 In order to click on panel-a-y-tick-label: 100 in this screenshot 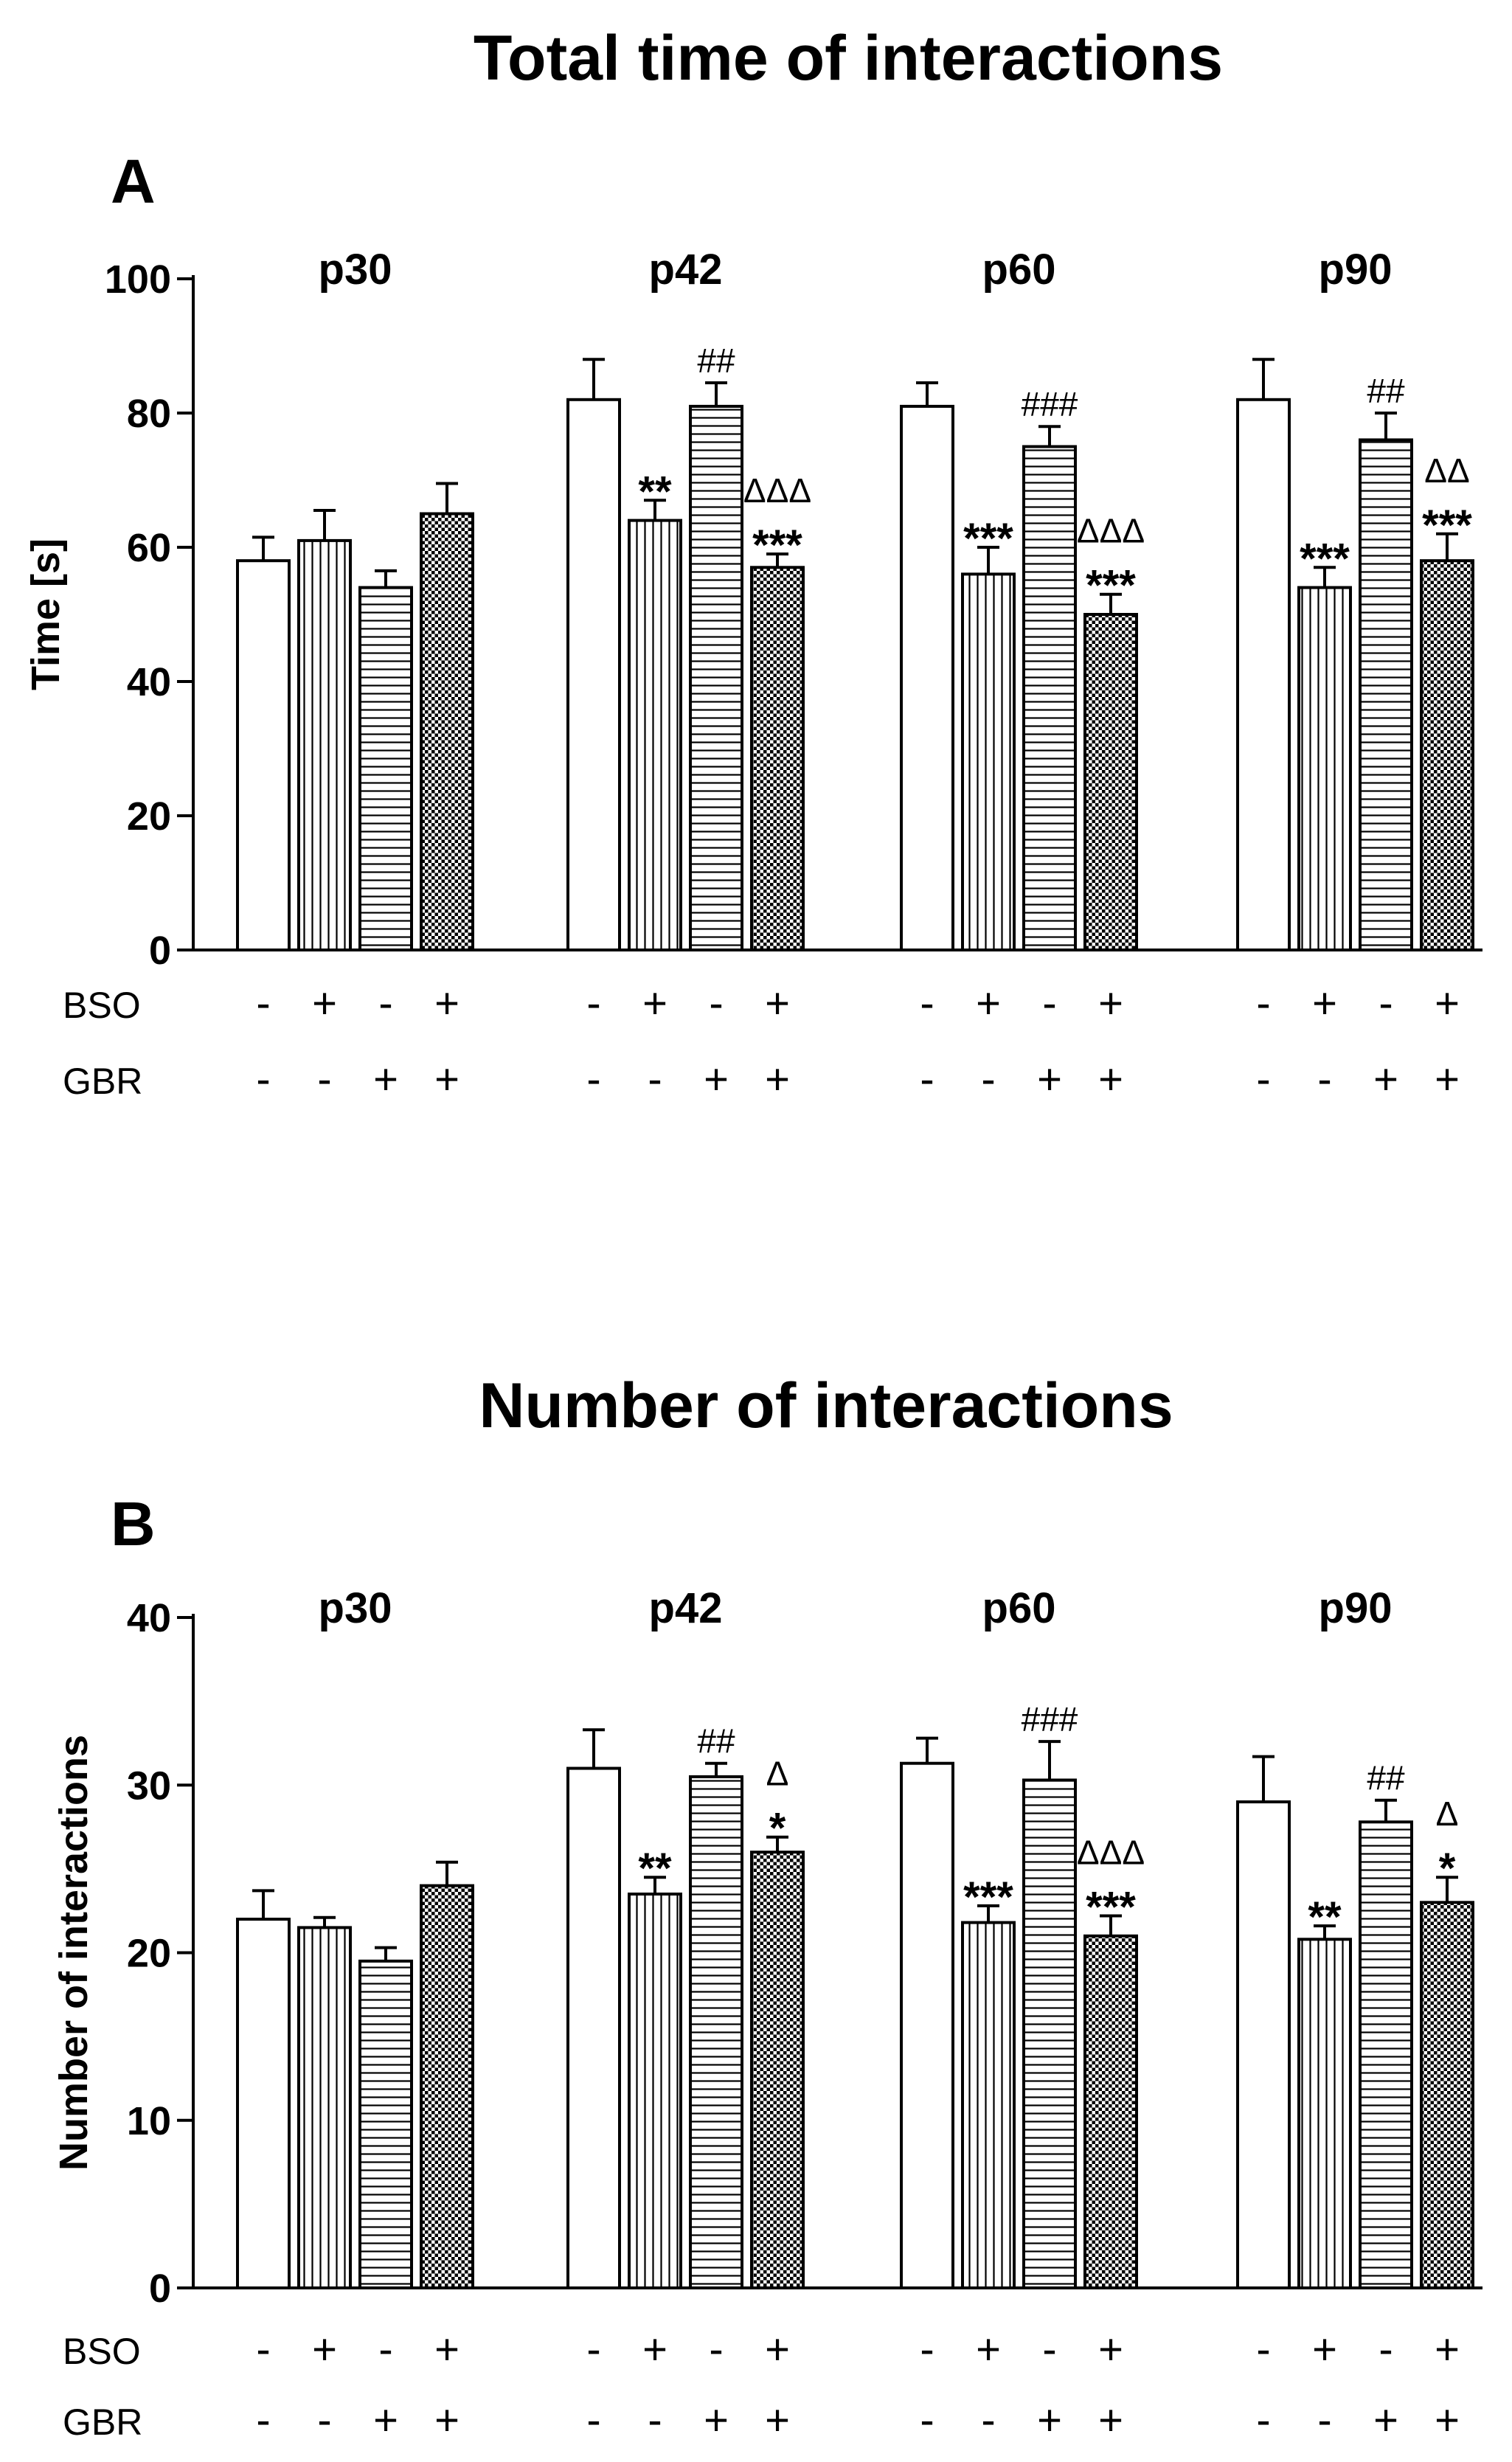, I will do `click(138, 280)`.